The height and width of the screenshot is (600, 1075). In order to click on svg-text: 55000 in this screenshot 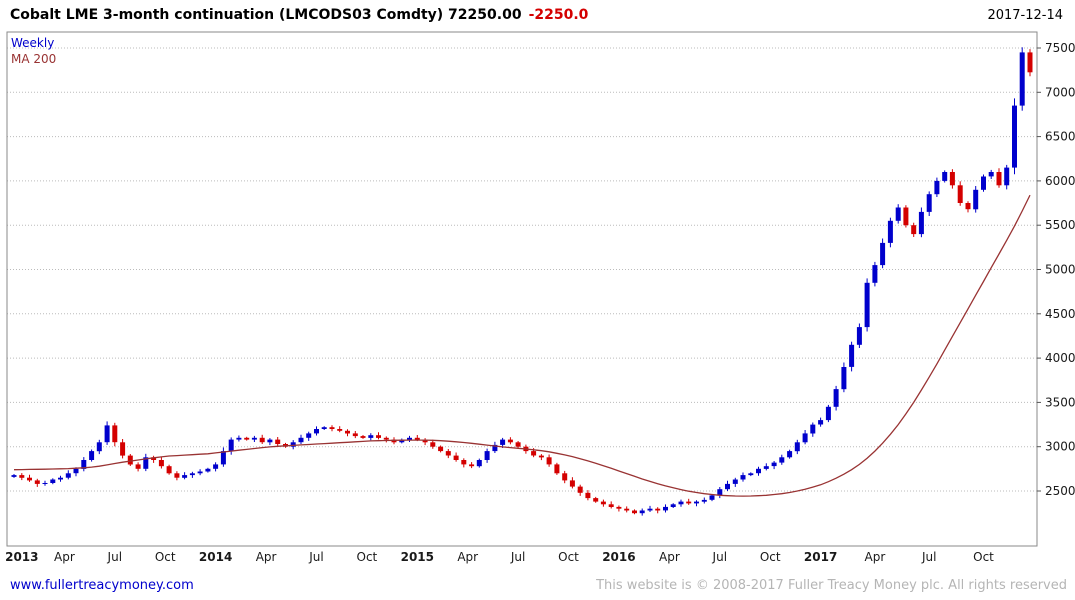, I will do `click(1060, 225)`.